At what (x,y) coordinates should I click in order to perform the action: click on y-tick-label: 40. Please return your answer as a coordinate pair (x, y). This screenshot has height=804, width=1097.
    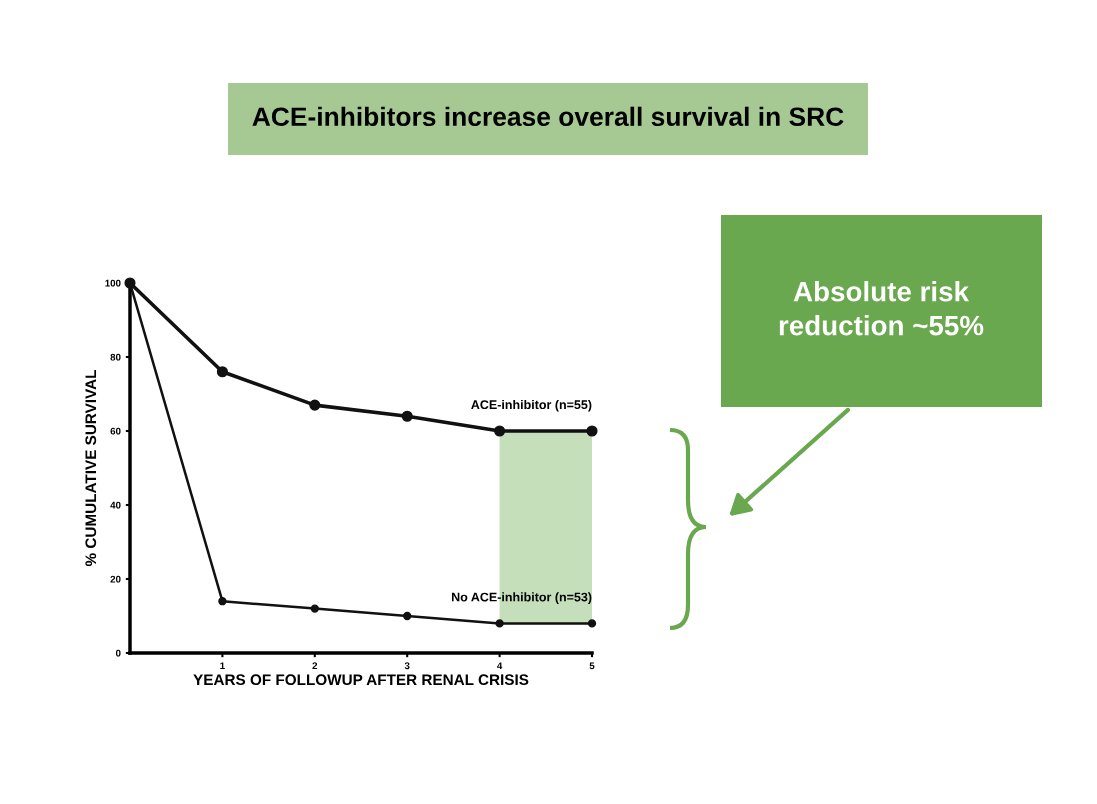
    Looking at the image, I should click on (115, 505).